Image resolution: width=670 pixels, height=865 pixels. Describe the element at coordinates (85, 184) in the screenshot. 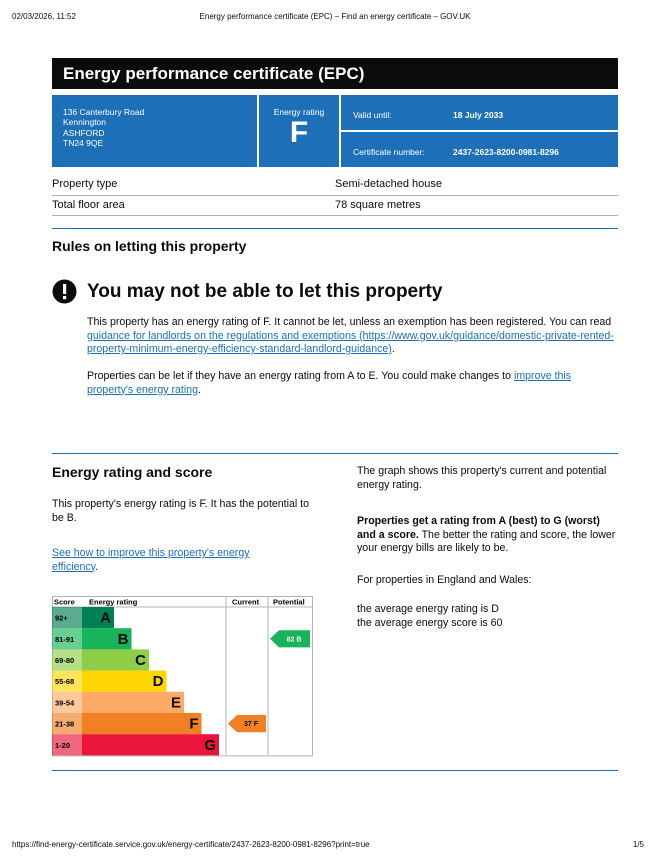

I see `property-key: Property type` at that location.